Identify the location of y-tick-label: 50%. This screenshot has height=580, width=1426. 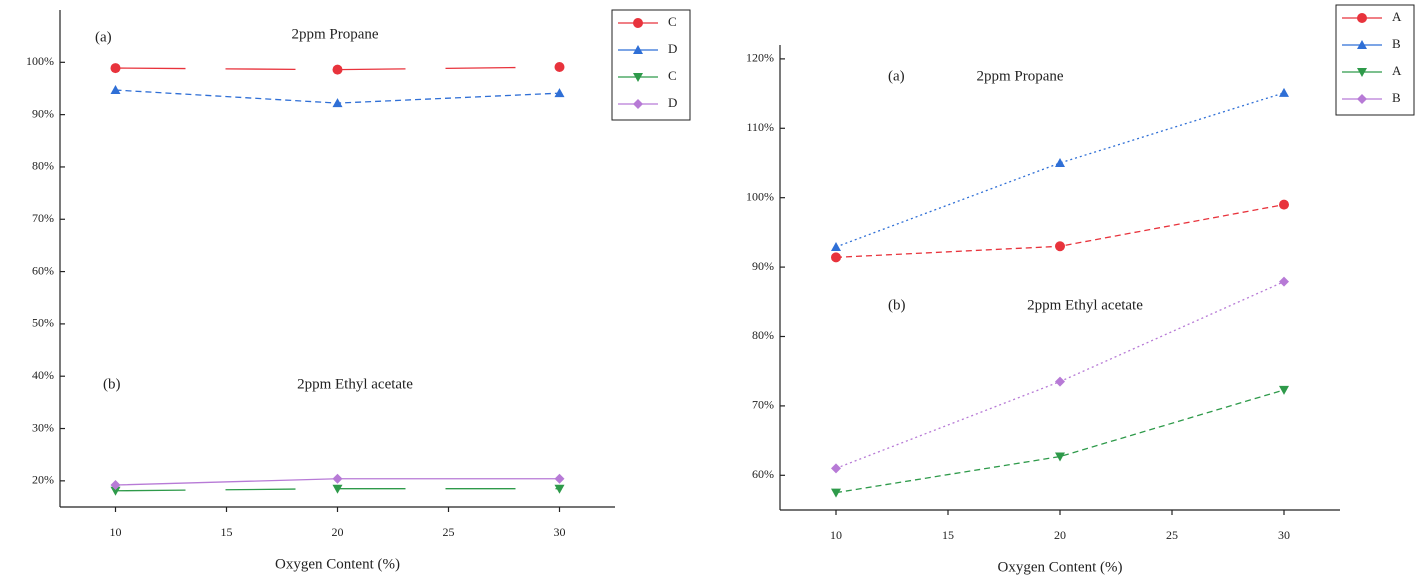
(43, 323).